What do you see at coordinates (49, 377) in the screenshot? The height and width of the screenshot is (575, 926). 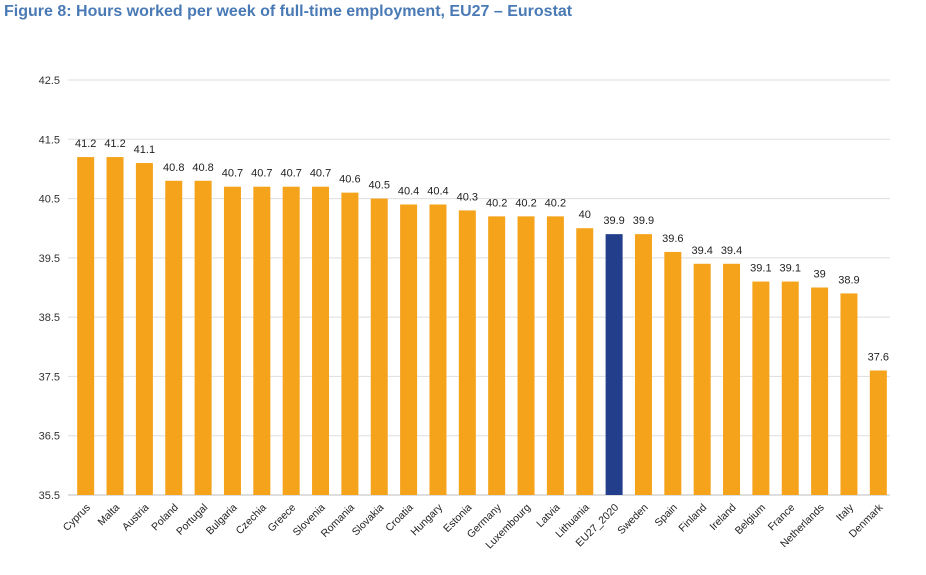 I see `y-tick-label: 37.5` at bounding box center [49, 377].